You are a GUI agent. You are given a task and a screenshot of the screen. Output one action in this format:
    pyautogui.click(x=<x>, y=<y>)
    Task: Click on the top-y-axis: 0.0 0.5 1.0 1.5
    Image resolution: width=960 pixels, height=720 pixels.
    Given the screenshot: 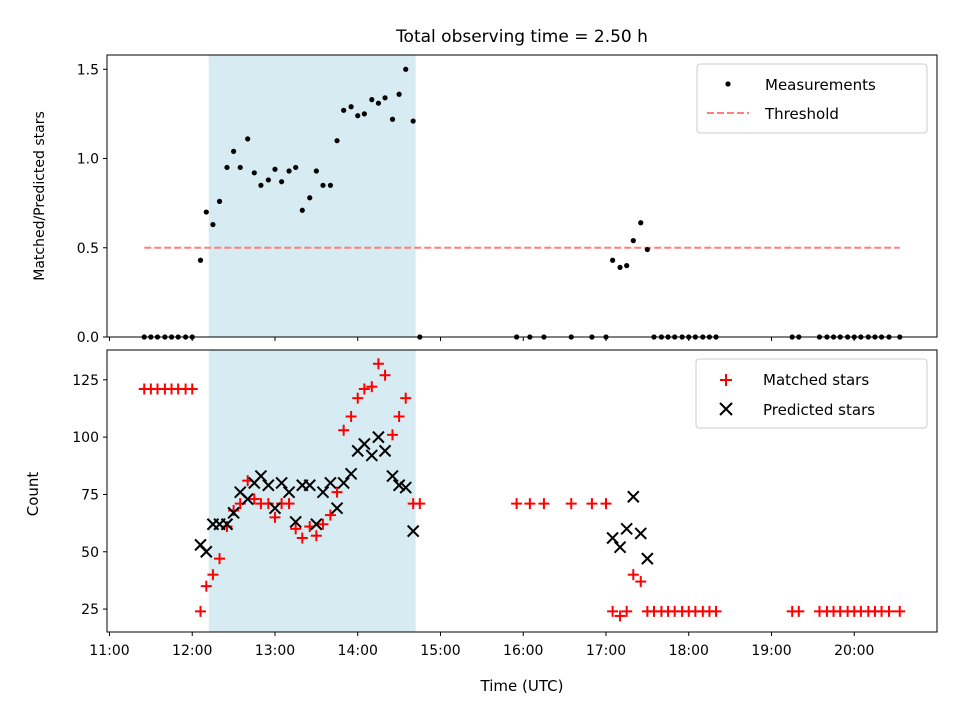 What is the action you would take?
    pyautogui.click(x=92, y=204)
    